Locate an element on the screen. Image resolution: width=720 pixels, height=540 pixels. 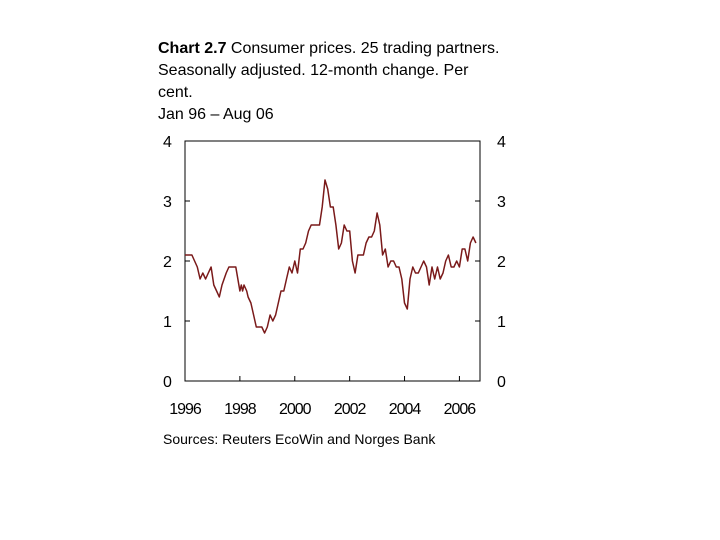
y-tick-label-left: 4 is located at coordinates (167, 142).